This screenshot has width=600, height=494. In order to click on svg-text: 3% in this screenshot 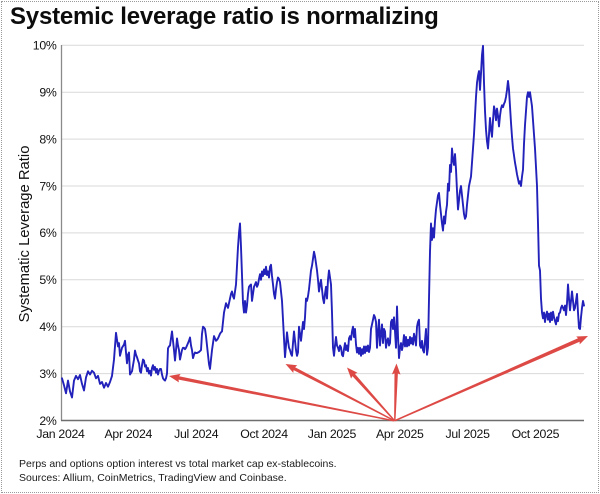, I will do `click(48, 374)`.